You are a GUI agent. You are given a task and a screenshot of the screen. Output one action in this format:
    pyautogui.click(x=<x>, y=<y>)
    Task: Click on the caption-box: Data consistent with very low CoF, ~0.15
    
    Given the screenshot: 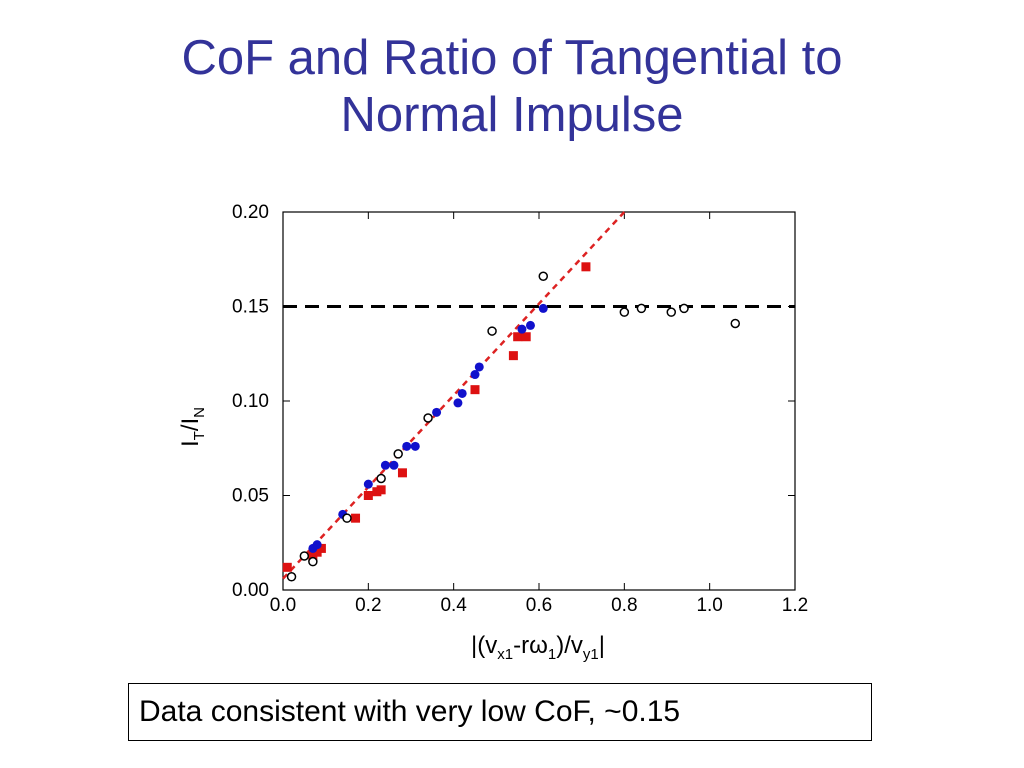 What is the action you would take?
    pyautogui.click(x=500, y=712)
    